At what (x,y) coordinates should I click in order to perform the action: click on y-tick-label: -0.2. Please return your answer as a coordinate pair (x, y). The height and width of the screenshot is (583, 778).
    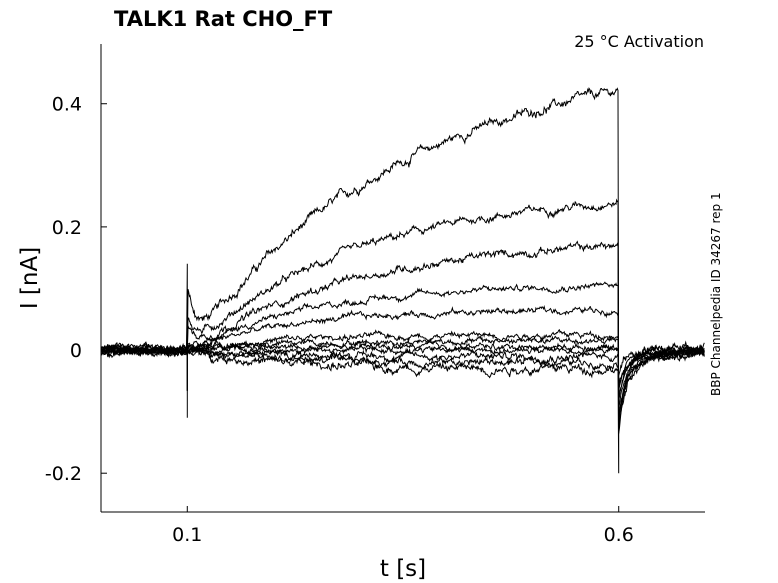
    Looking at the image, I should click on (63, 474).